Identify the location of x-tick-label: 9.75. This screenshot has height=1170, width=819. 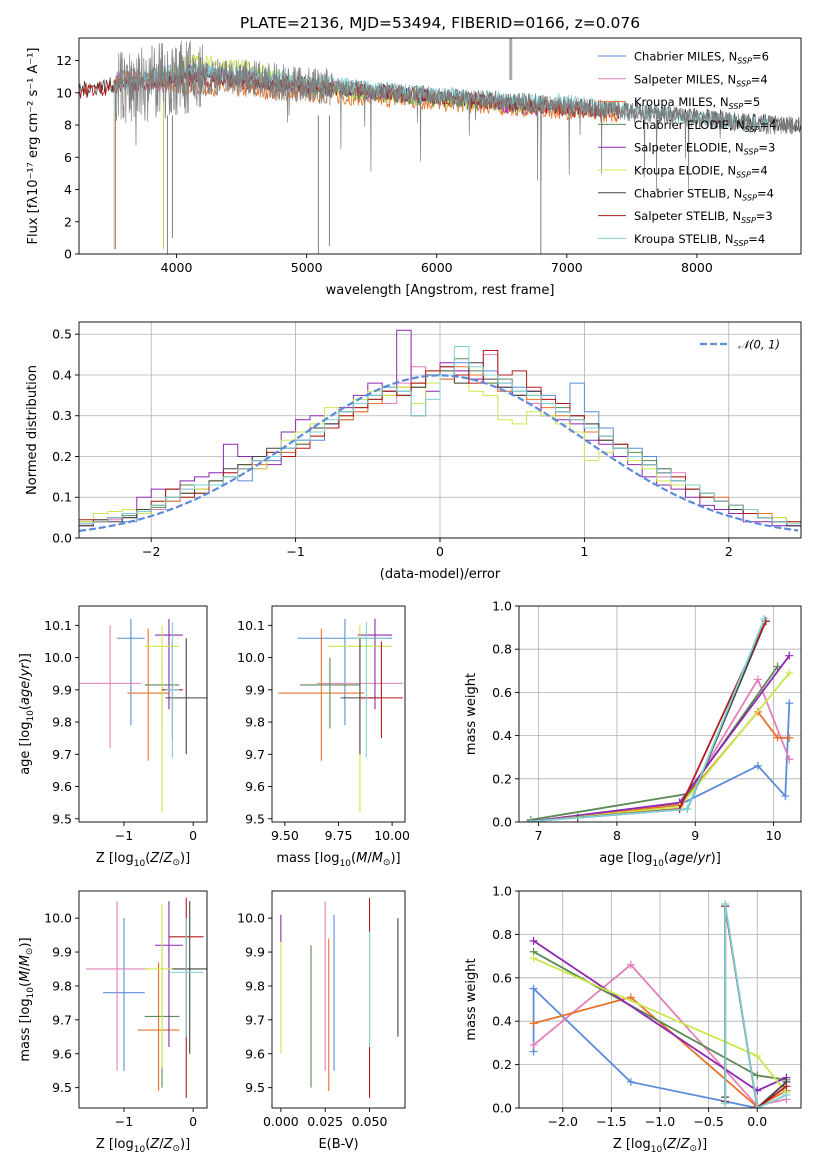
(339, 835).